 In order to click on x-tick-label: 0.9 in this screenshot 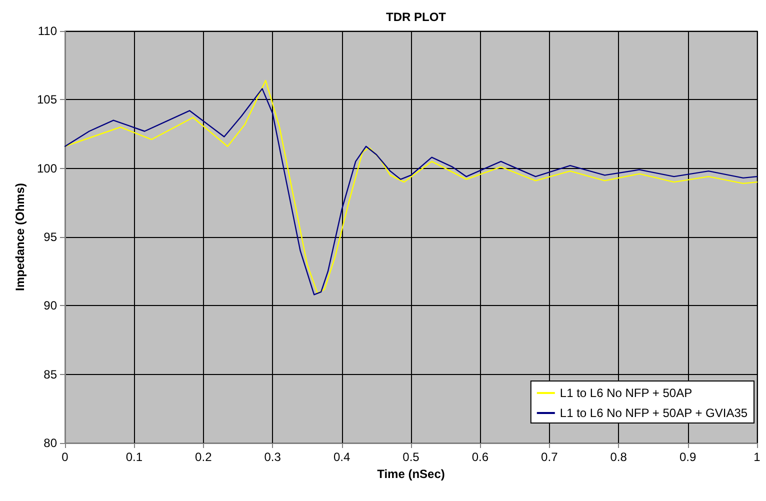, I will do `click(687, 457)`.